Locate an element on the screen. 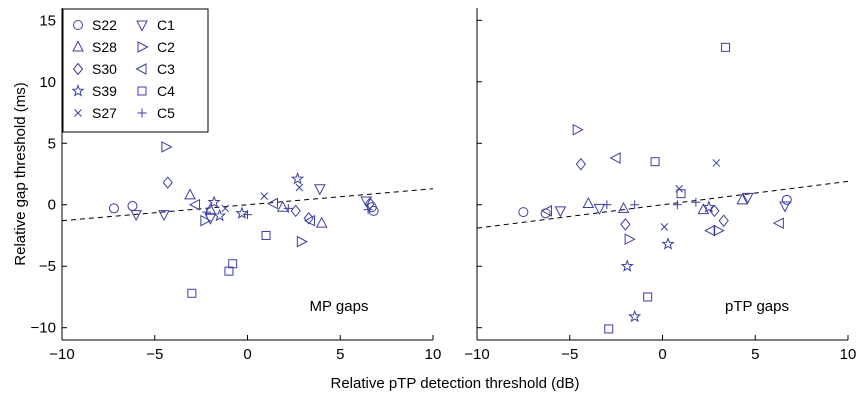 This screenshot has height=394, width=862. legend-label: C2 is located at coordinates (166, 47).